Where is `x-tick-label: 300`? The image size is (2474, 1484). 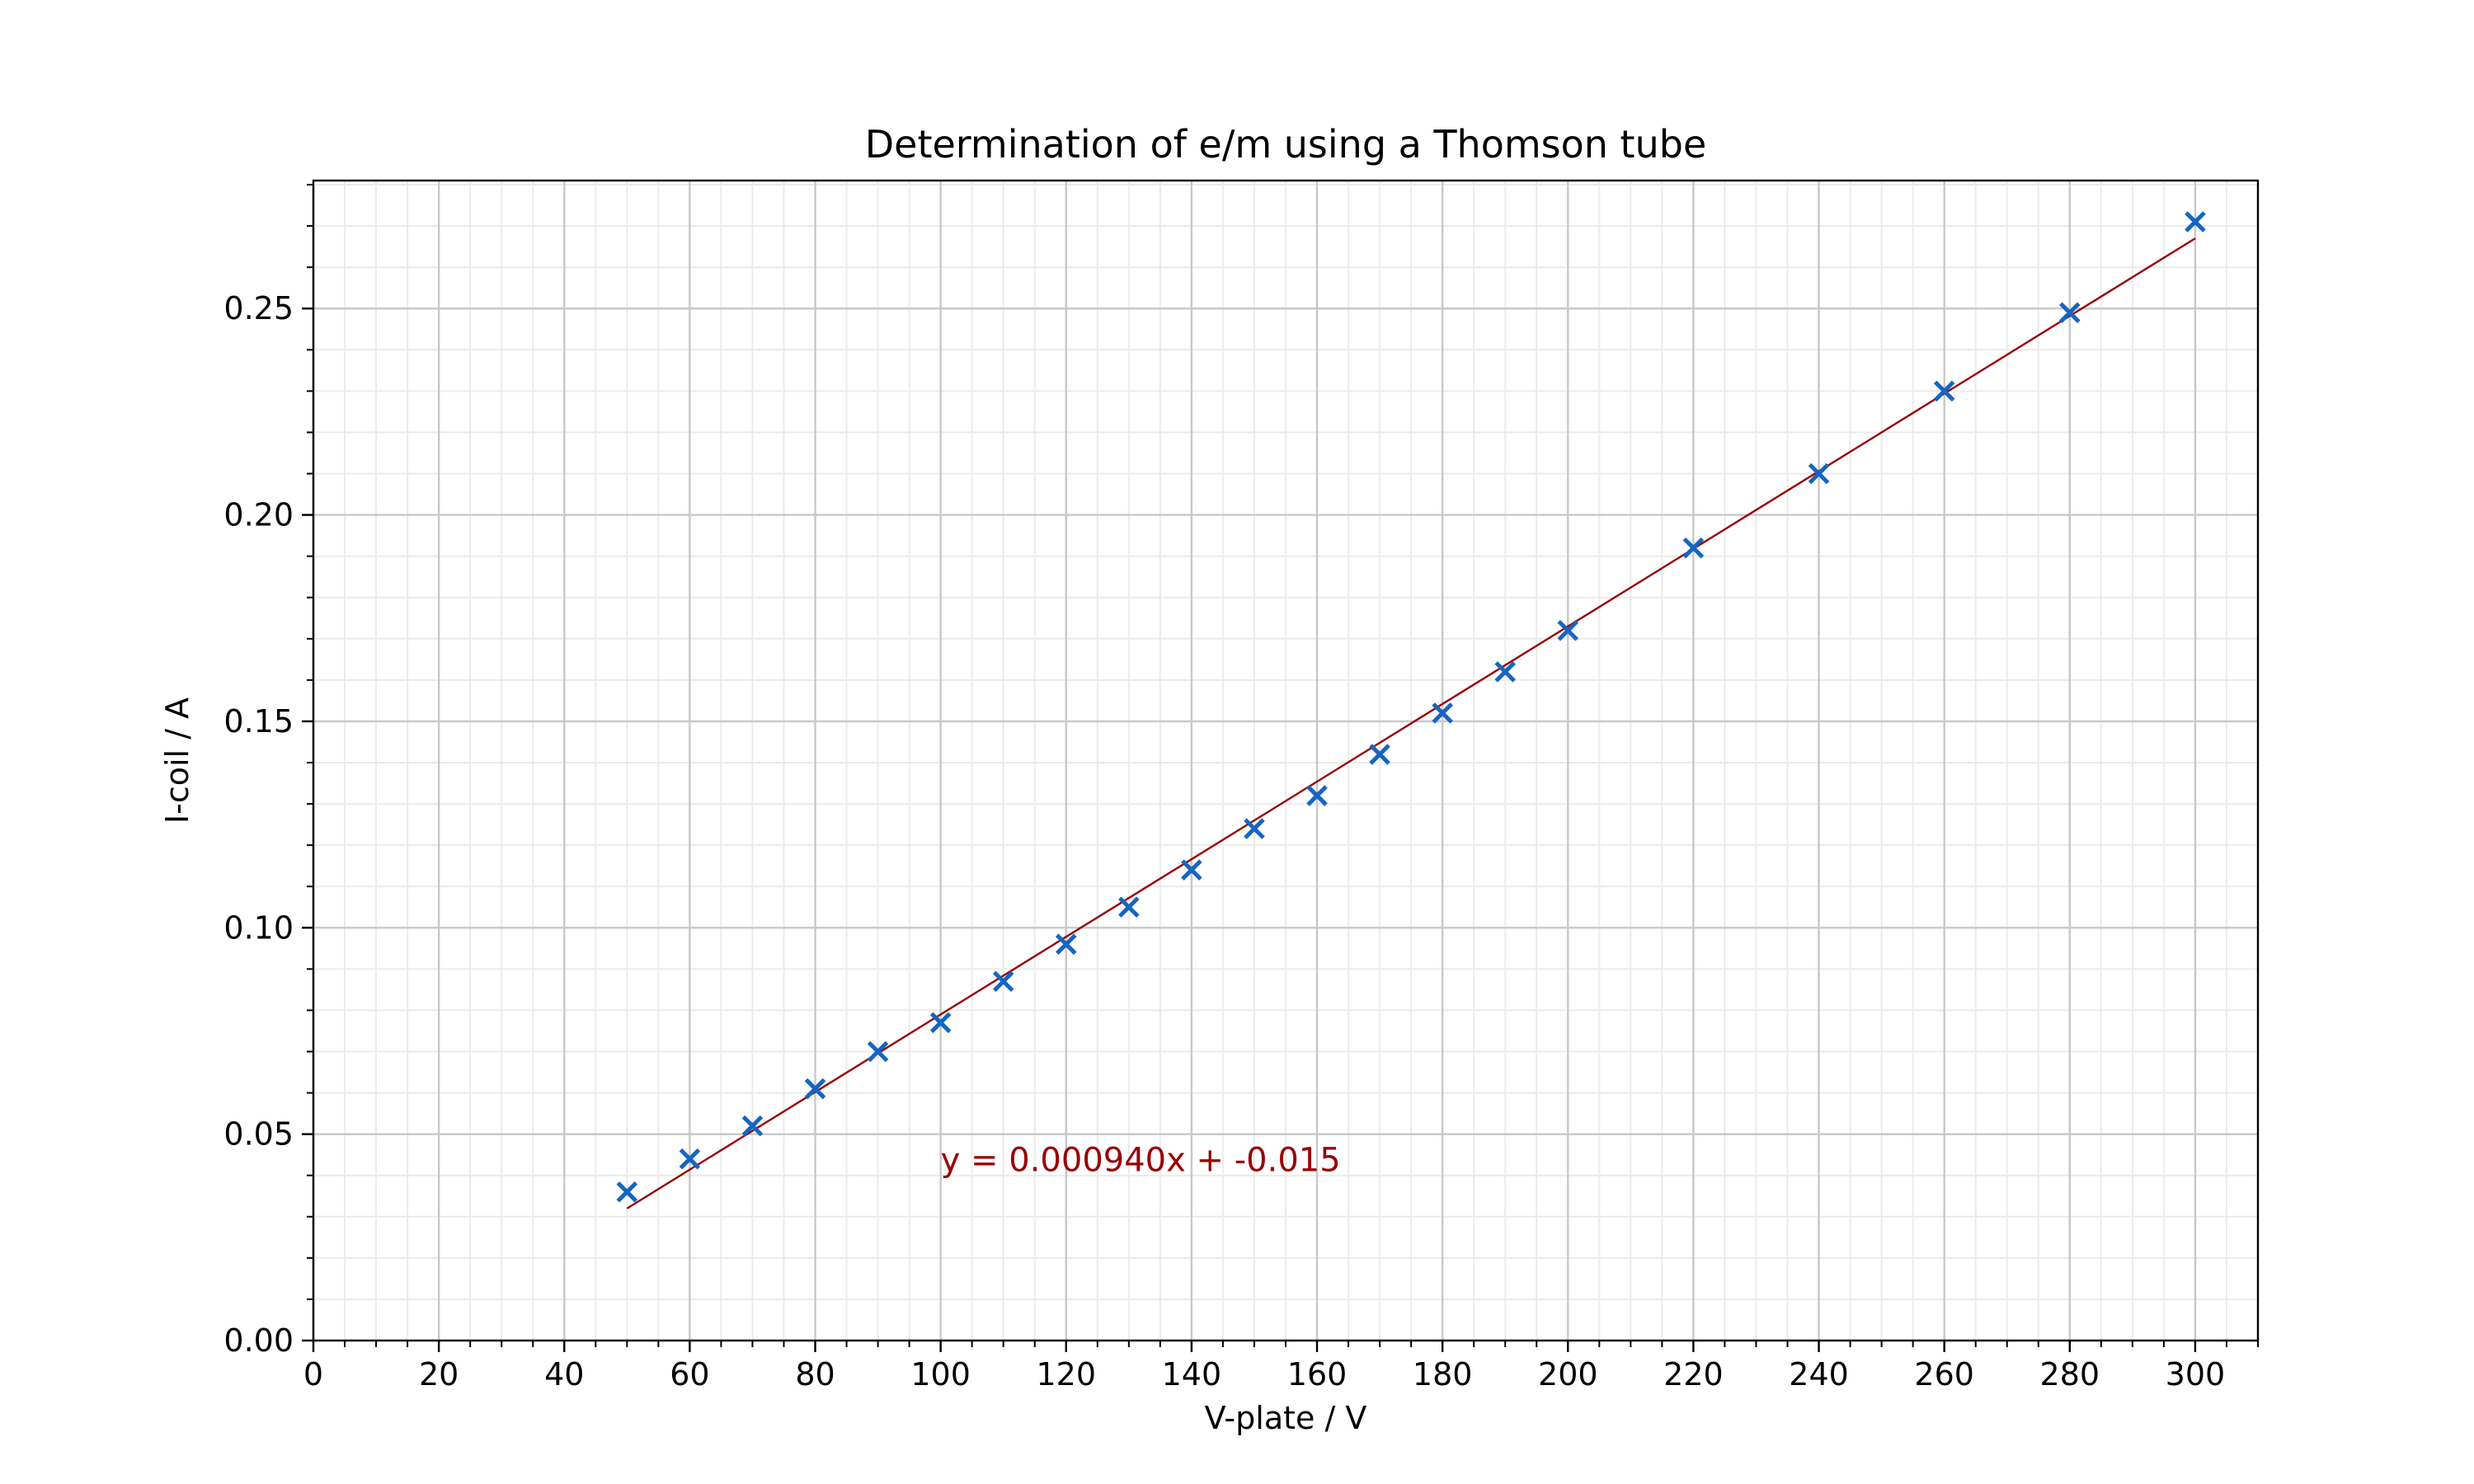 x-tick-label: 300 is located at coordinates (2196, 1374).